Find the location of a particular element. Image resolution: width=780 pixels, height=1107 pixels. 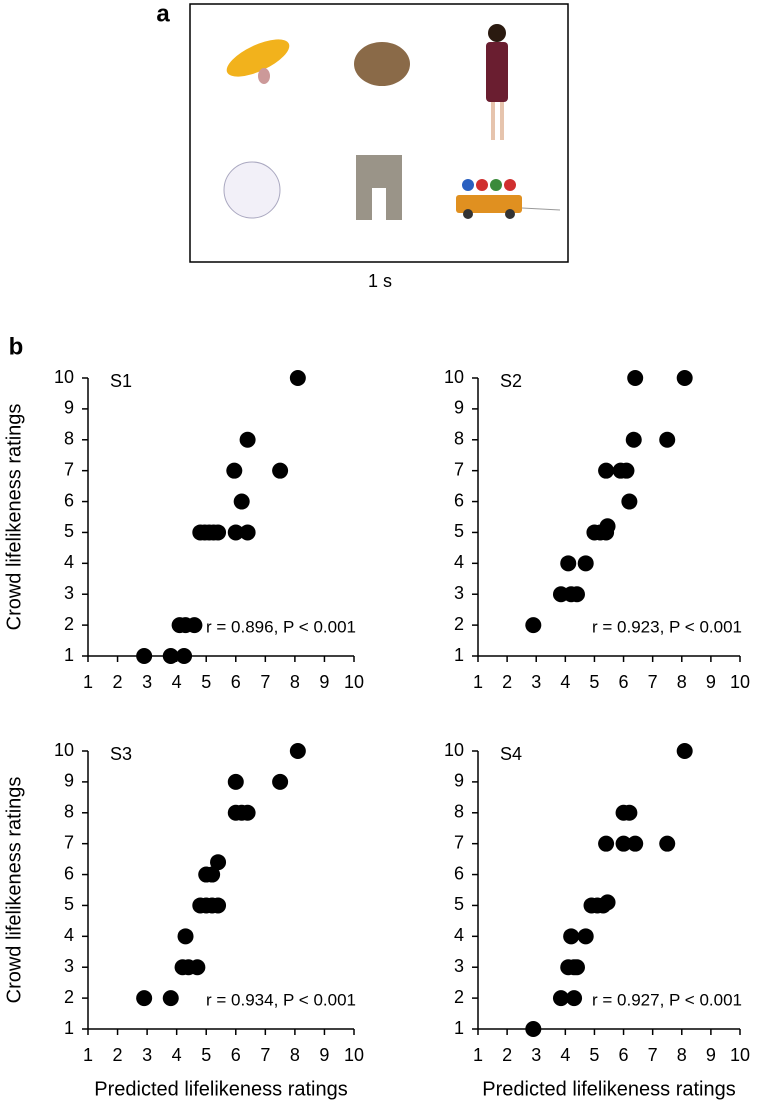

caption: 1 s is located at coordinates (380, 281).